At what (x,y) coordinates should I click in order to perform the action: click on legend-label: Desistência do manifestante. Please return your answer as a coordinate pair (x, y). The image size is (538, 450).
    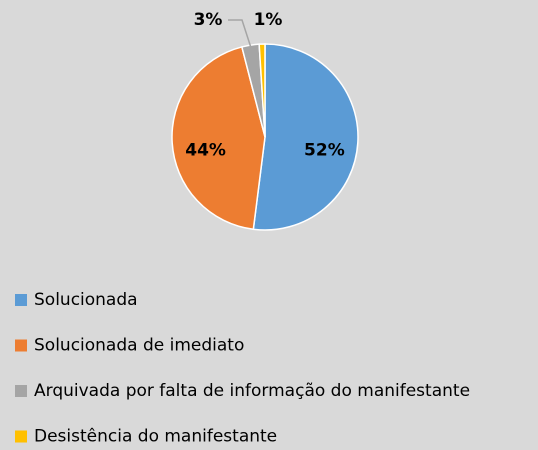
    Looking at the image, I should click on (155, 437).